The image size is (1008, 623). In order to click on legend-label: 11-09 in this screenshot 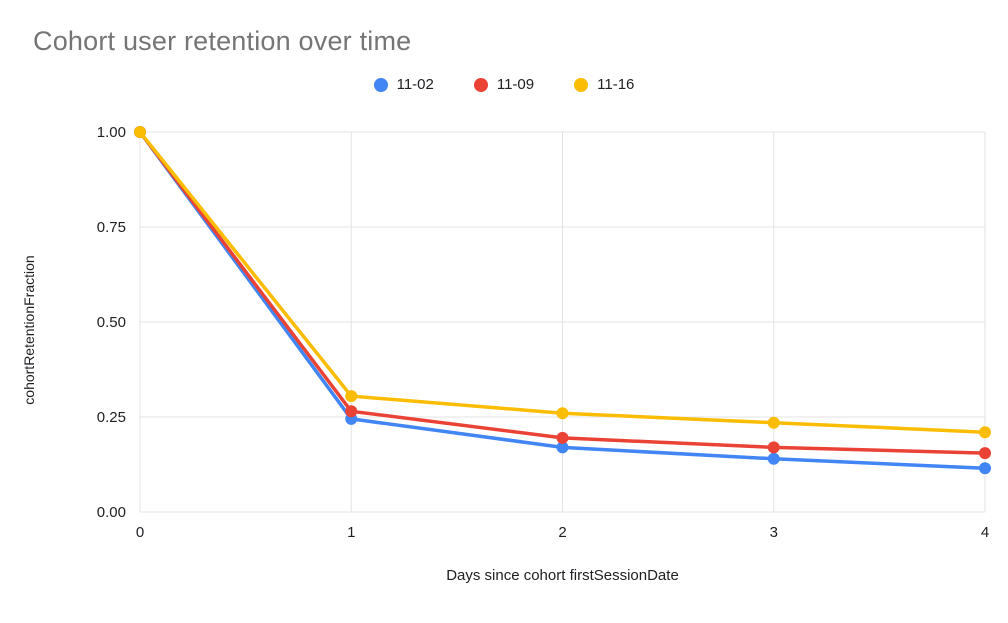, I will do `click(515, 84)`.